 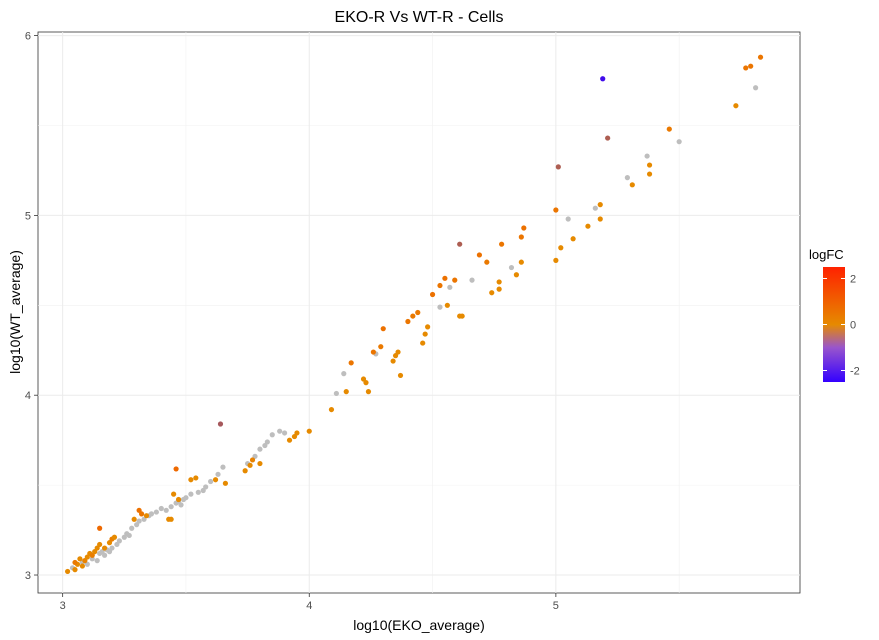 I want to click on y-tick-label: 6, so click(x=28, y=37).